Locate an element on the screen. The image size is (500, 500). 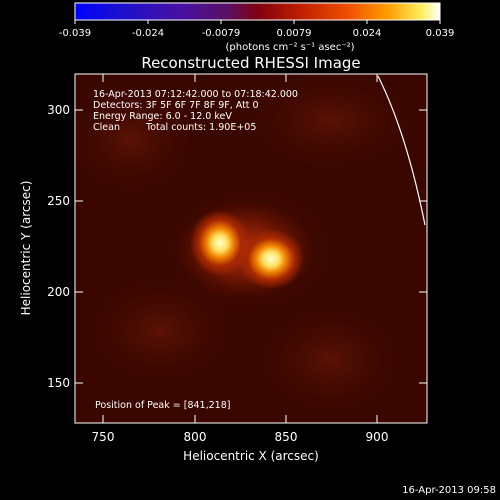
peak-position-text: Position of Peak = [841,218] is located at coordinates (162, 405).